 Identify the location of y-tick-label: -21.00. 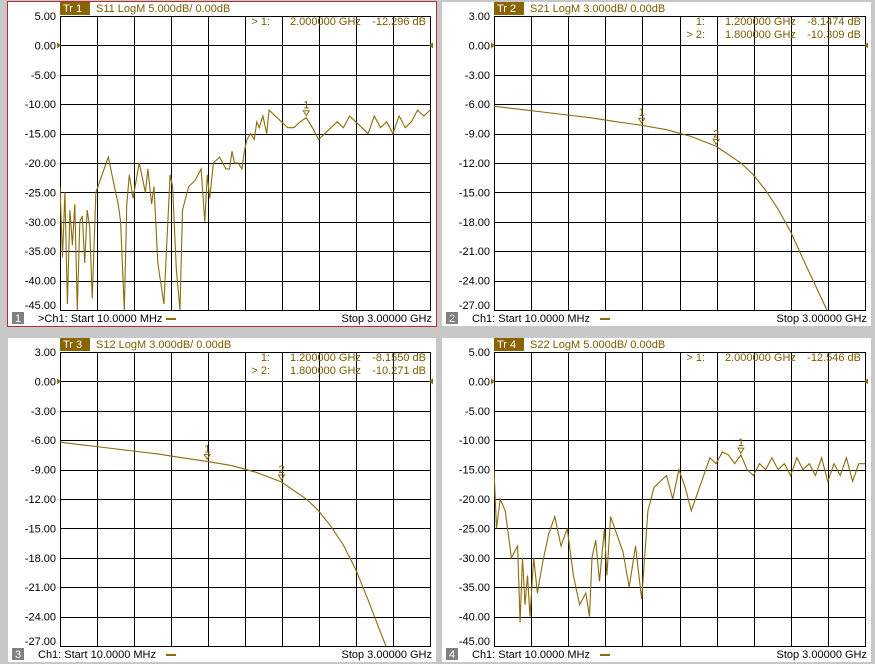
(40, 588).